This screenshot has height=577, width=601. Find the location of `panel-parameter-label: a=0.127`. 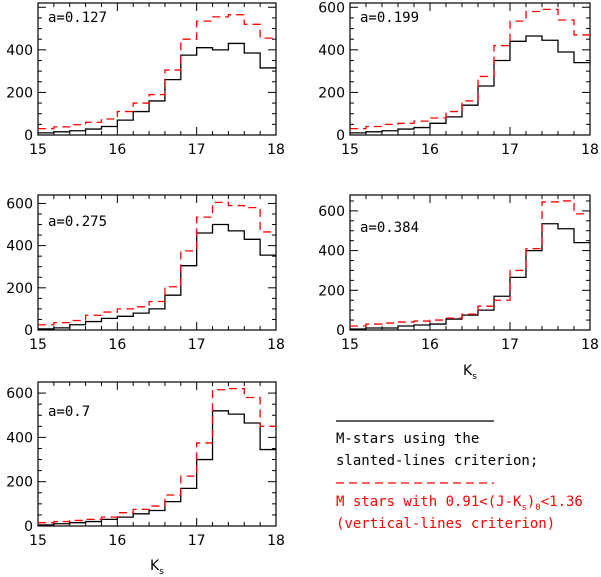

panel-parameter-label: a=0.127 is located at coordinates (77, 18).